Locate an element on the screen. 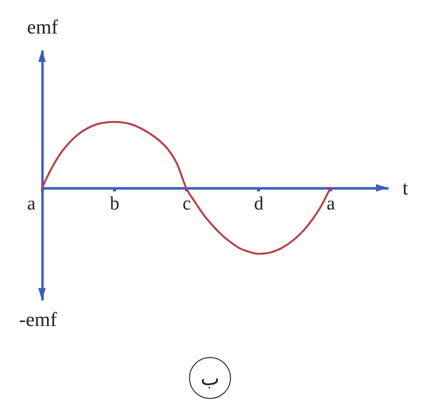 This screenshot has height=409, width=423. text: ب is located at coordinates (210, 378).